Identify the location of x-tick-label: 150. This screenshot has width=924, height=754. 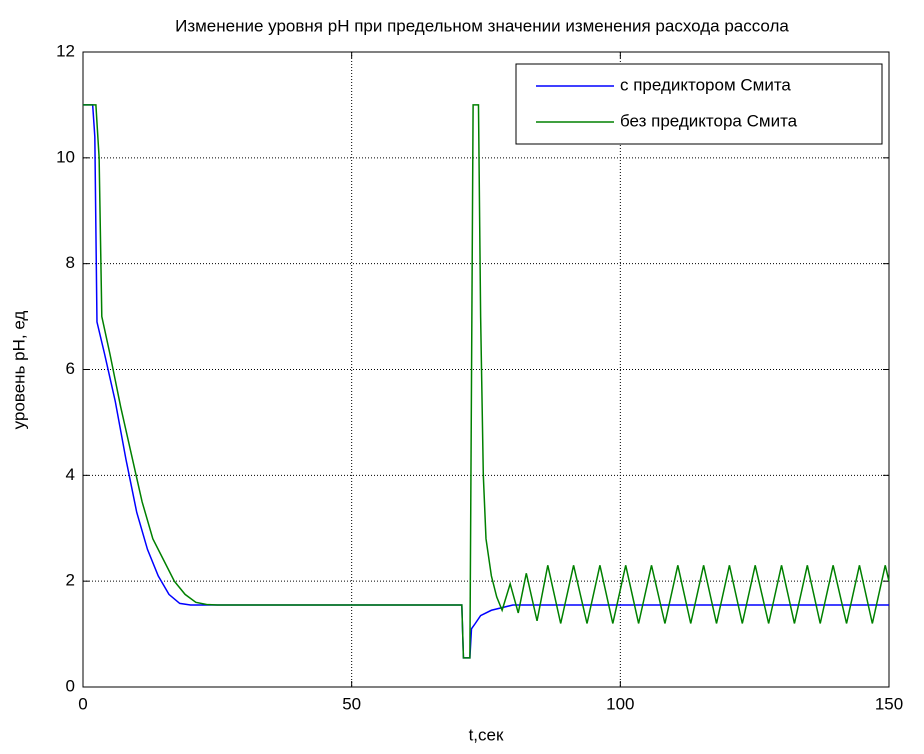
(889, 703).